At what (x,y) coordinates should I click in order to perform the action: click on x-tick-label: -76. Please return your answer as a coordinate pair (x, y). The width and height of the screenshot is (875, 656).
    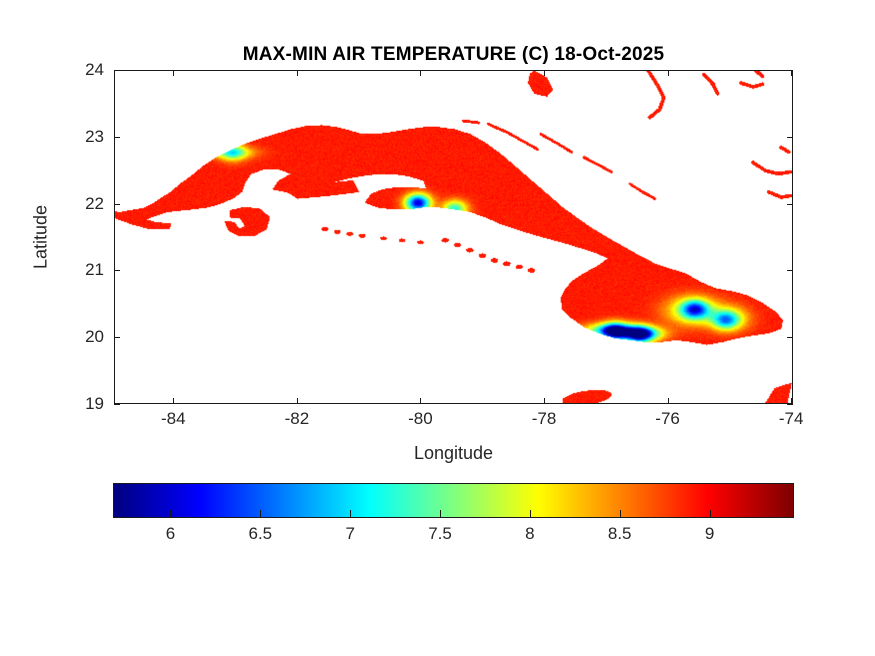
    Looking at the image, I should click on (667, 418).